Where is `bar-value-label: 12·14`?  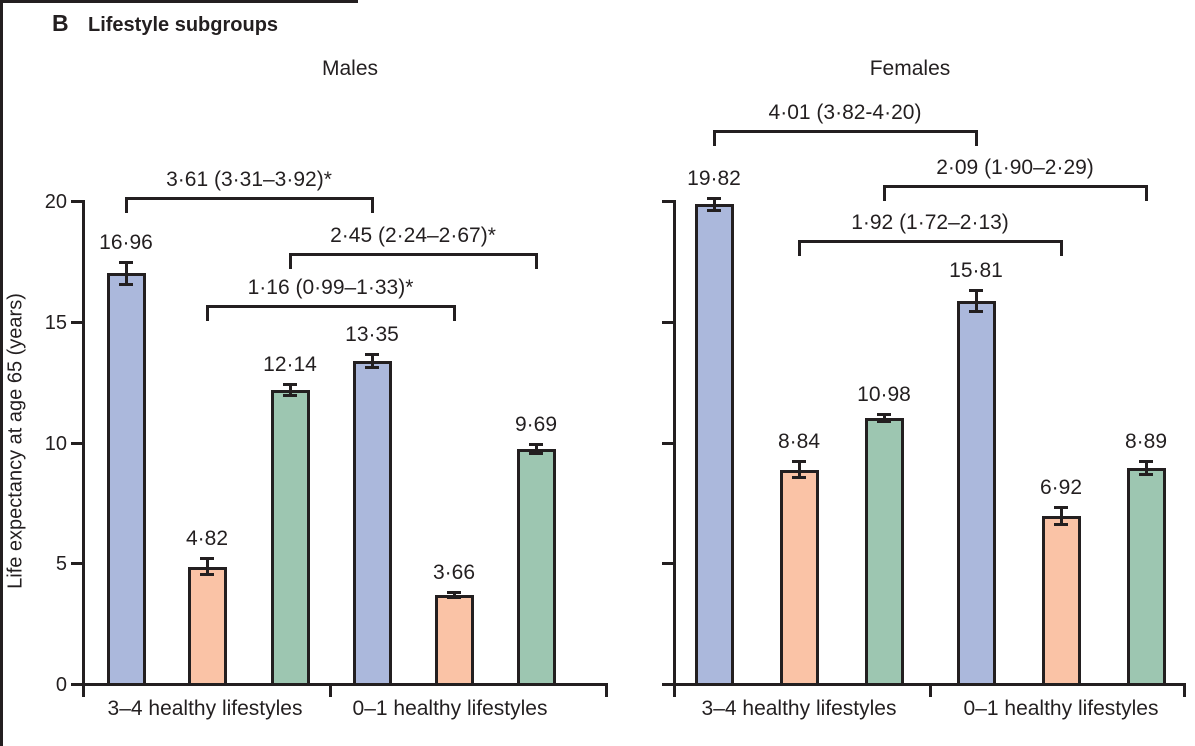 bar-value-label: 12·14 is located at coordinates (290, 364).